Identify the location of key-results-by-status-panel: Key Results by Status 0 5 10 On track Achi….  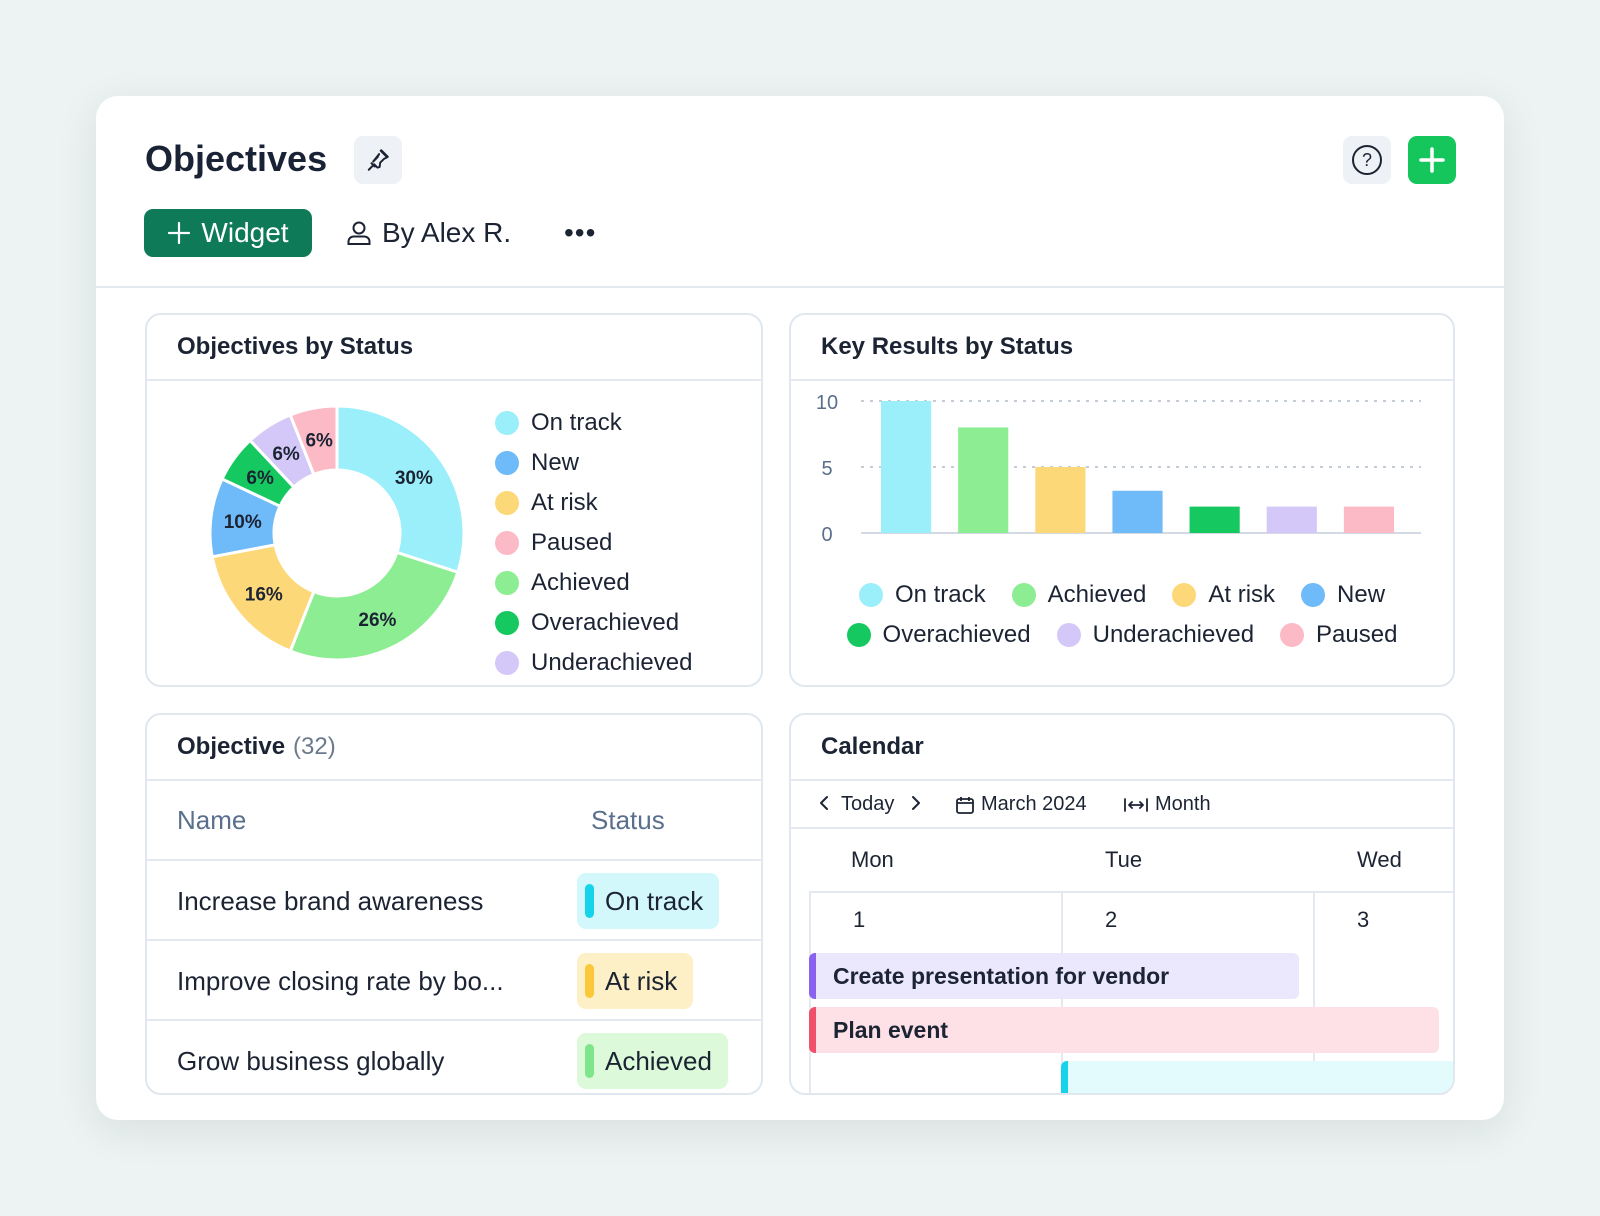
(1122, 500).